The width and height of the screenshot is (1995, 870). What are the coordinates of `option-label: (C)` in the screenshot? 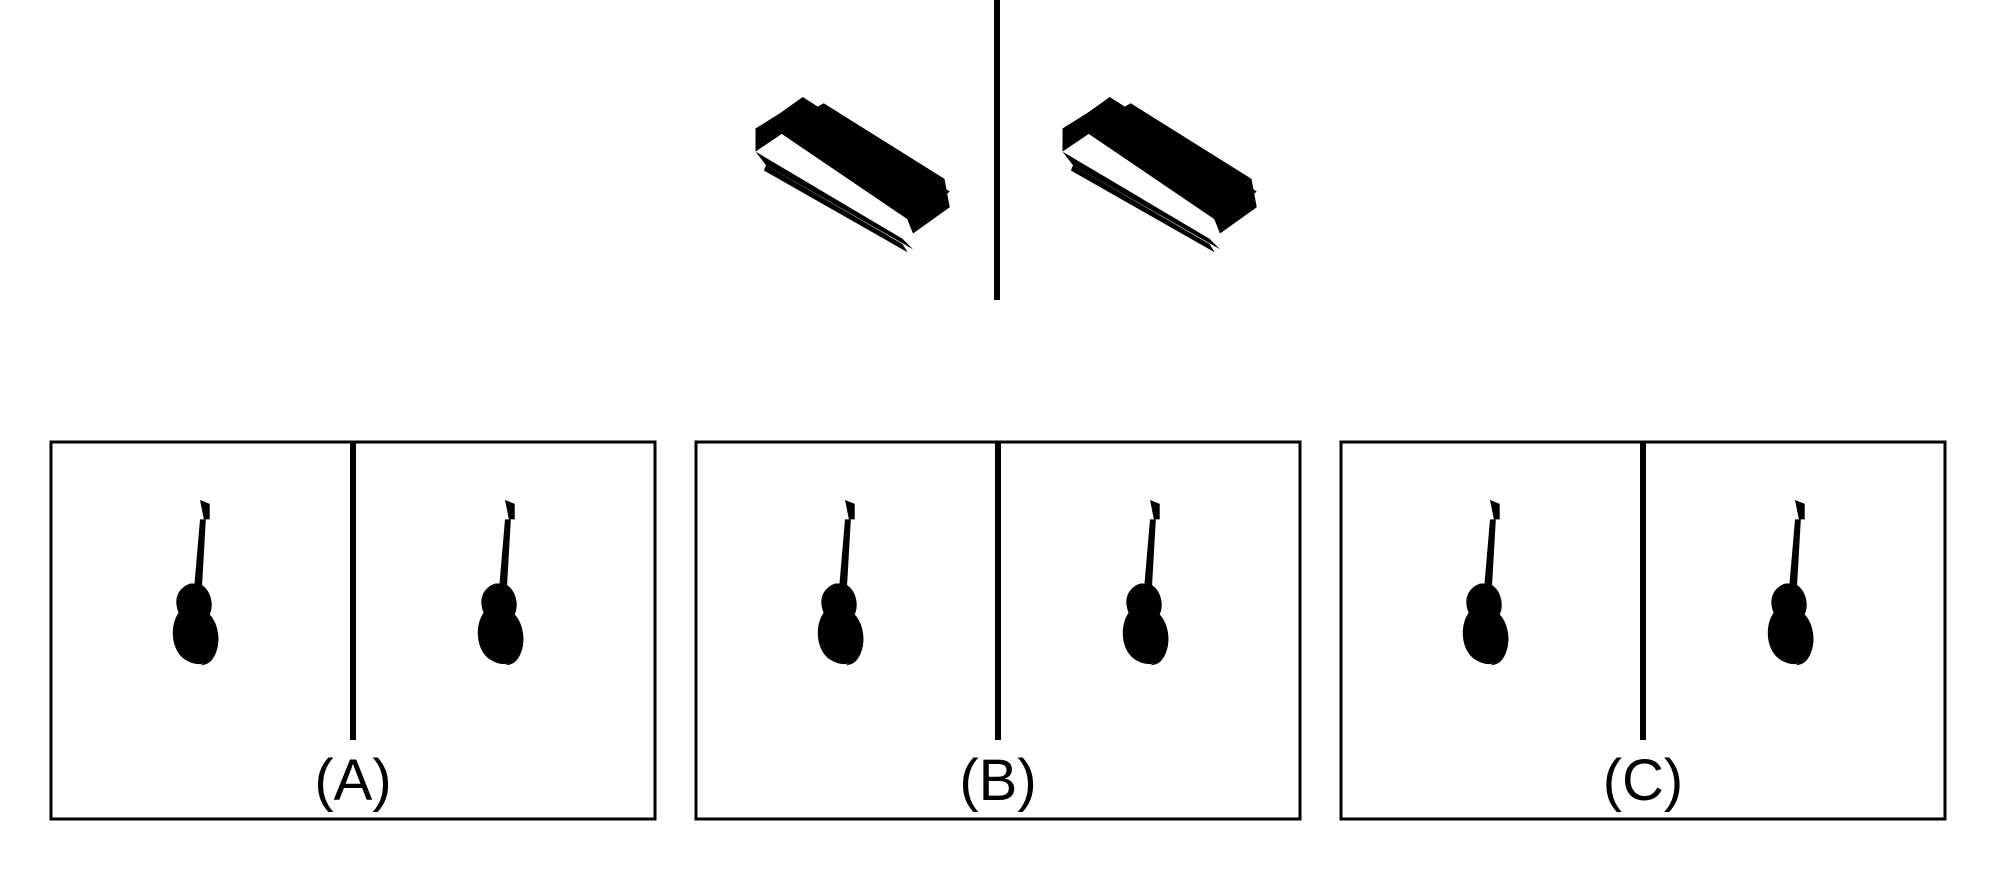 It's located at (1643, 780).